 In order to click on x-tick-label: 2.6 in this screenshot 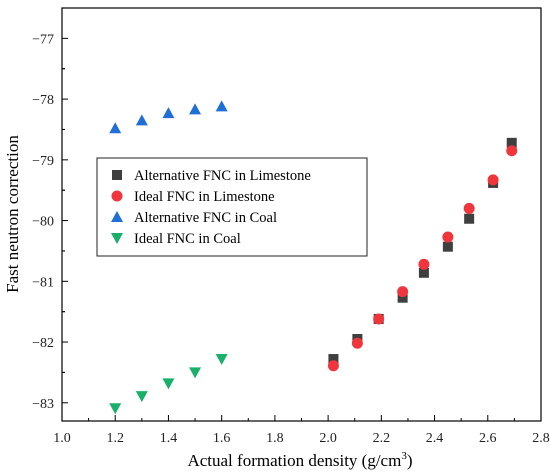, I will do `click(488, 438)`.